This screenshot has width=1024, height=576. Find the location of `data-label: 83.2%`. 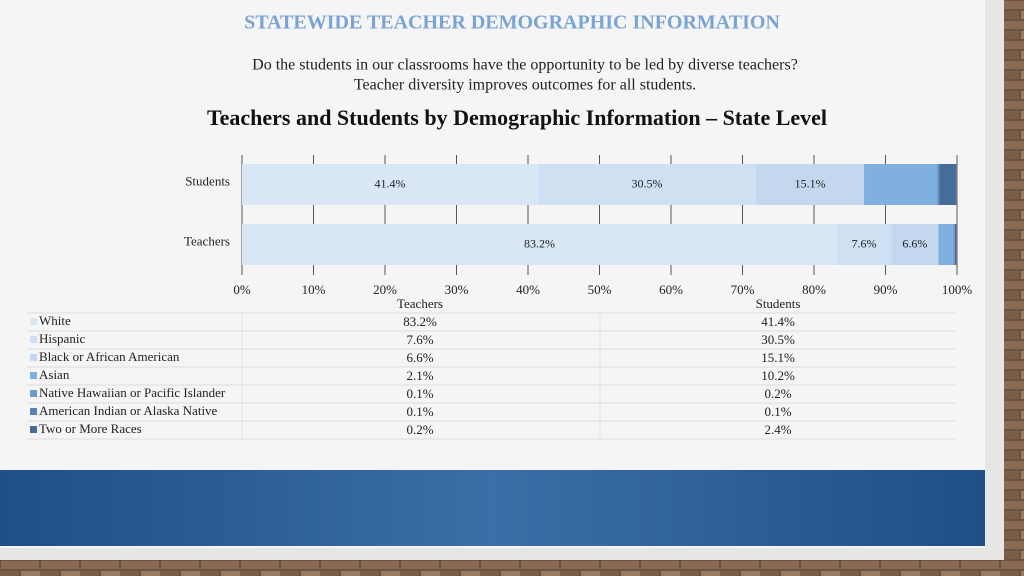

data-label: 83.2% is located at coordinates (539, 243).